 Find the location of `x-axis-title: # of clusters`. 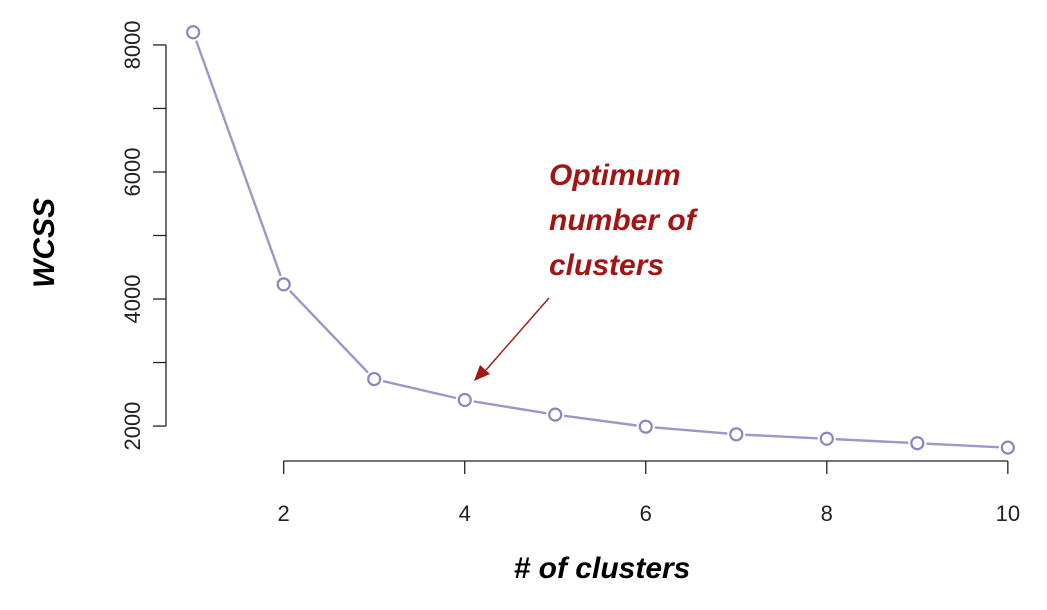

x-axis-title: # of clusters is located at coordinates (602, 568).